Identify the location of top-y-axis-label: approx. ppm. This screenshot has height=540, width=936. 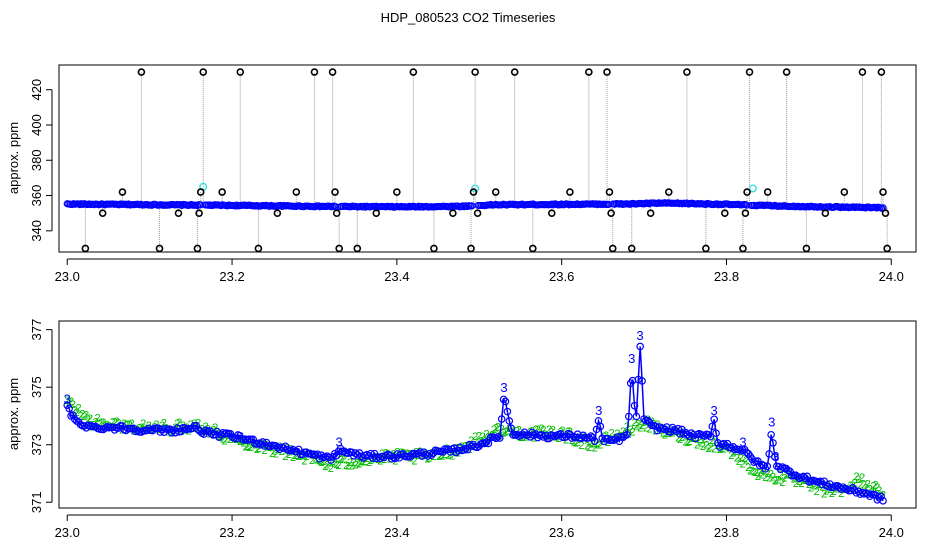
(13, 158).